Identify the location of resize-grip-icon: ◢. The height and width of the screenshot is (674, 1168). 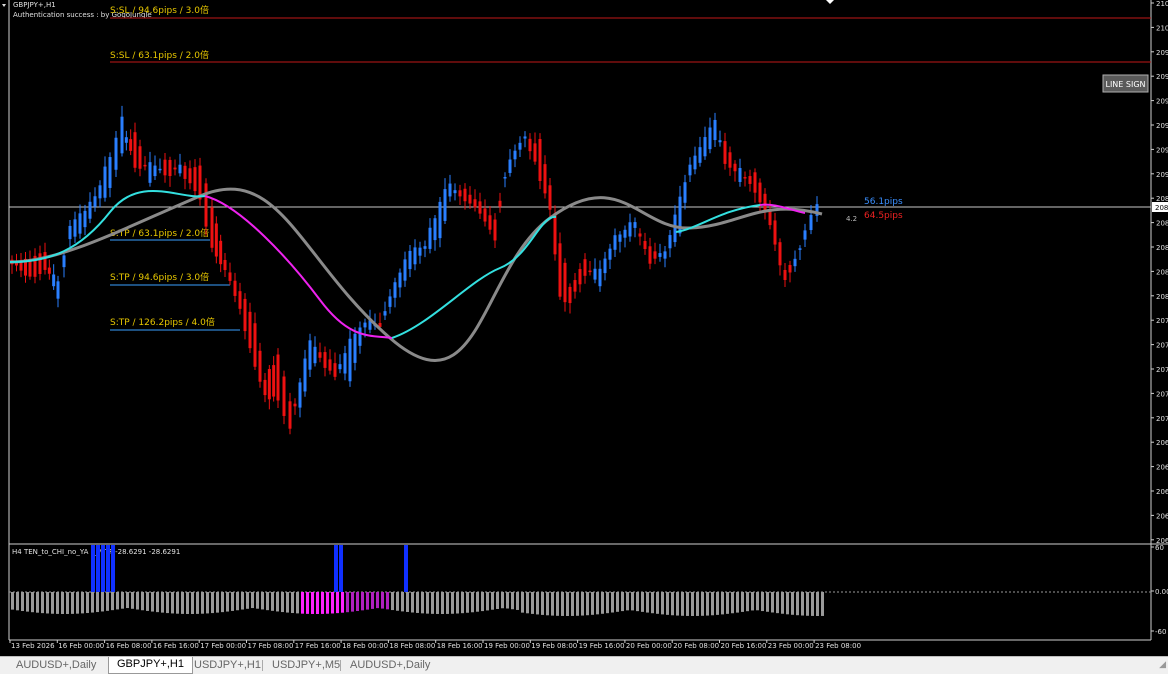
(1162, 664).